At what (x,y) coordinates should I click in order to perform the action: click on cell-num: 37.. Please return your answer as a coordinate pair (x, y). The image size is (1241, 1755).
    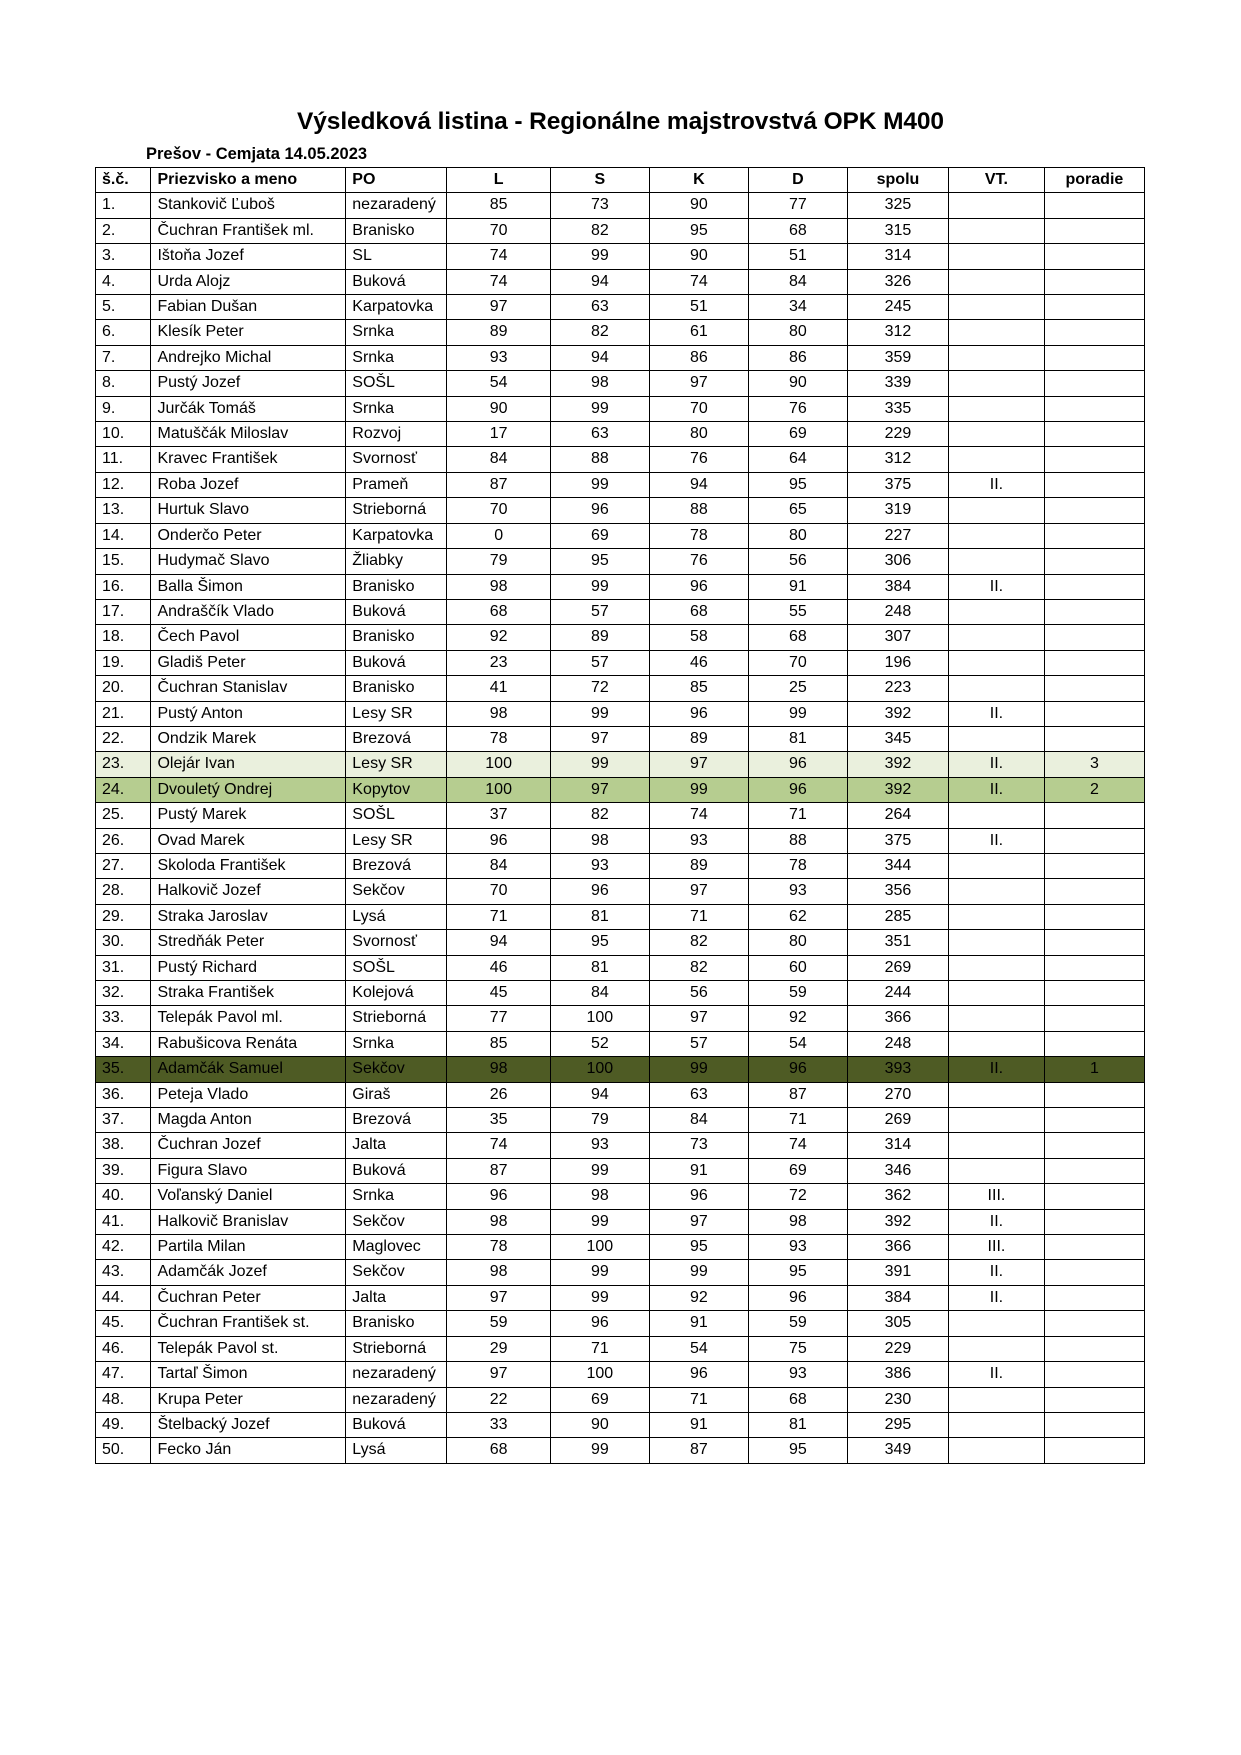
    Looking at the image, I should click on (123, 1120).